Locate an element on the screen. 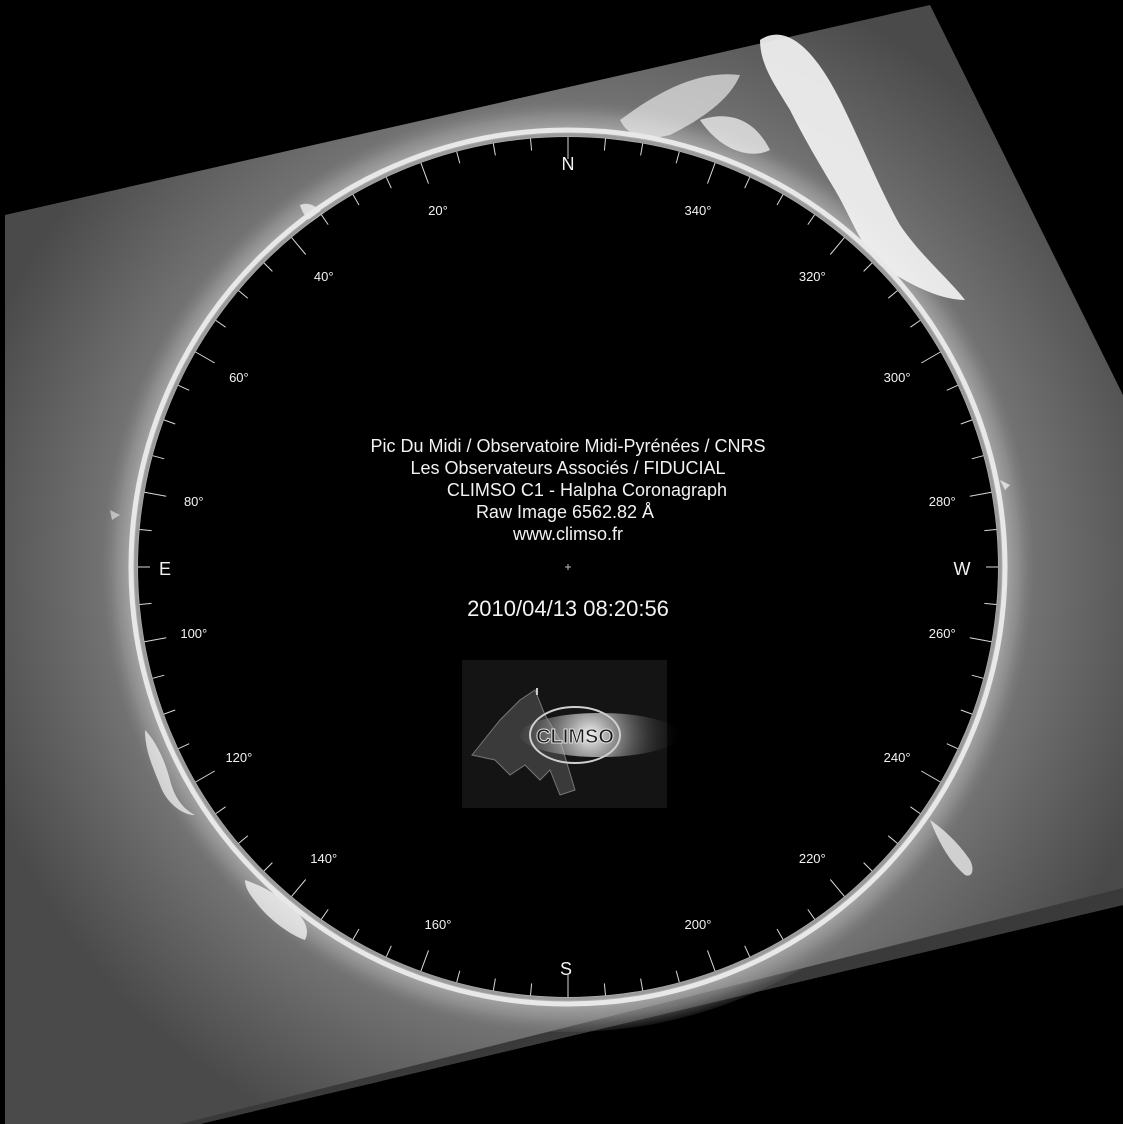 Image resolution: width=1123 pixels, height=1124 pixels. angle-label: 60° is located at coordinates (239, 377).